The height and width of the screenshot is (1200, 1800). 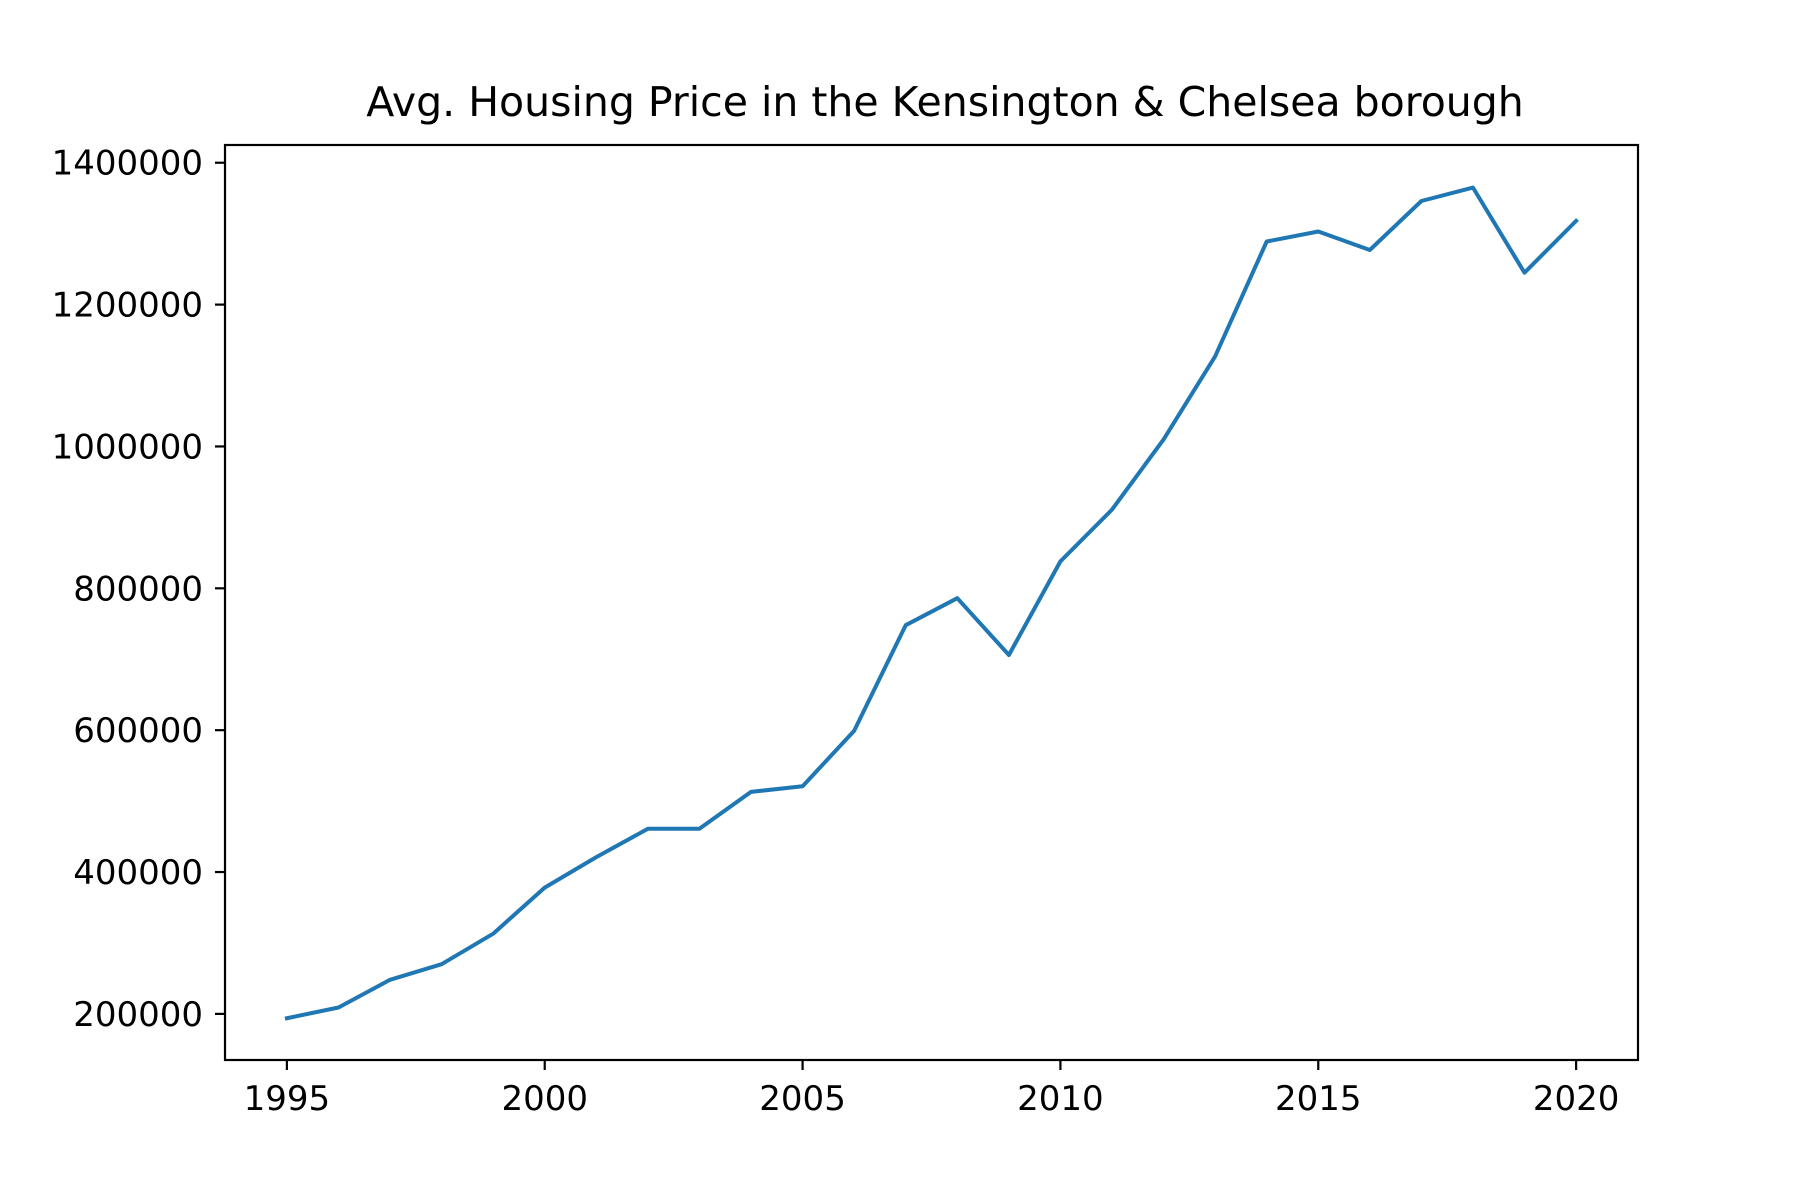 I want to click on y-tick-label: 1200000, so click(x=127, y=306).